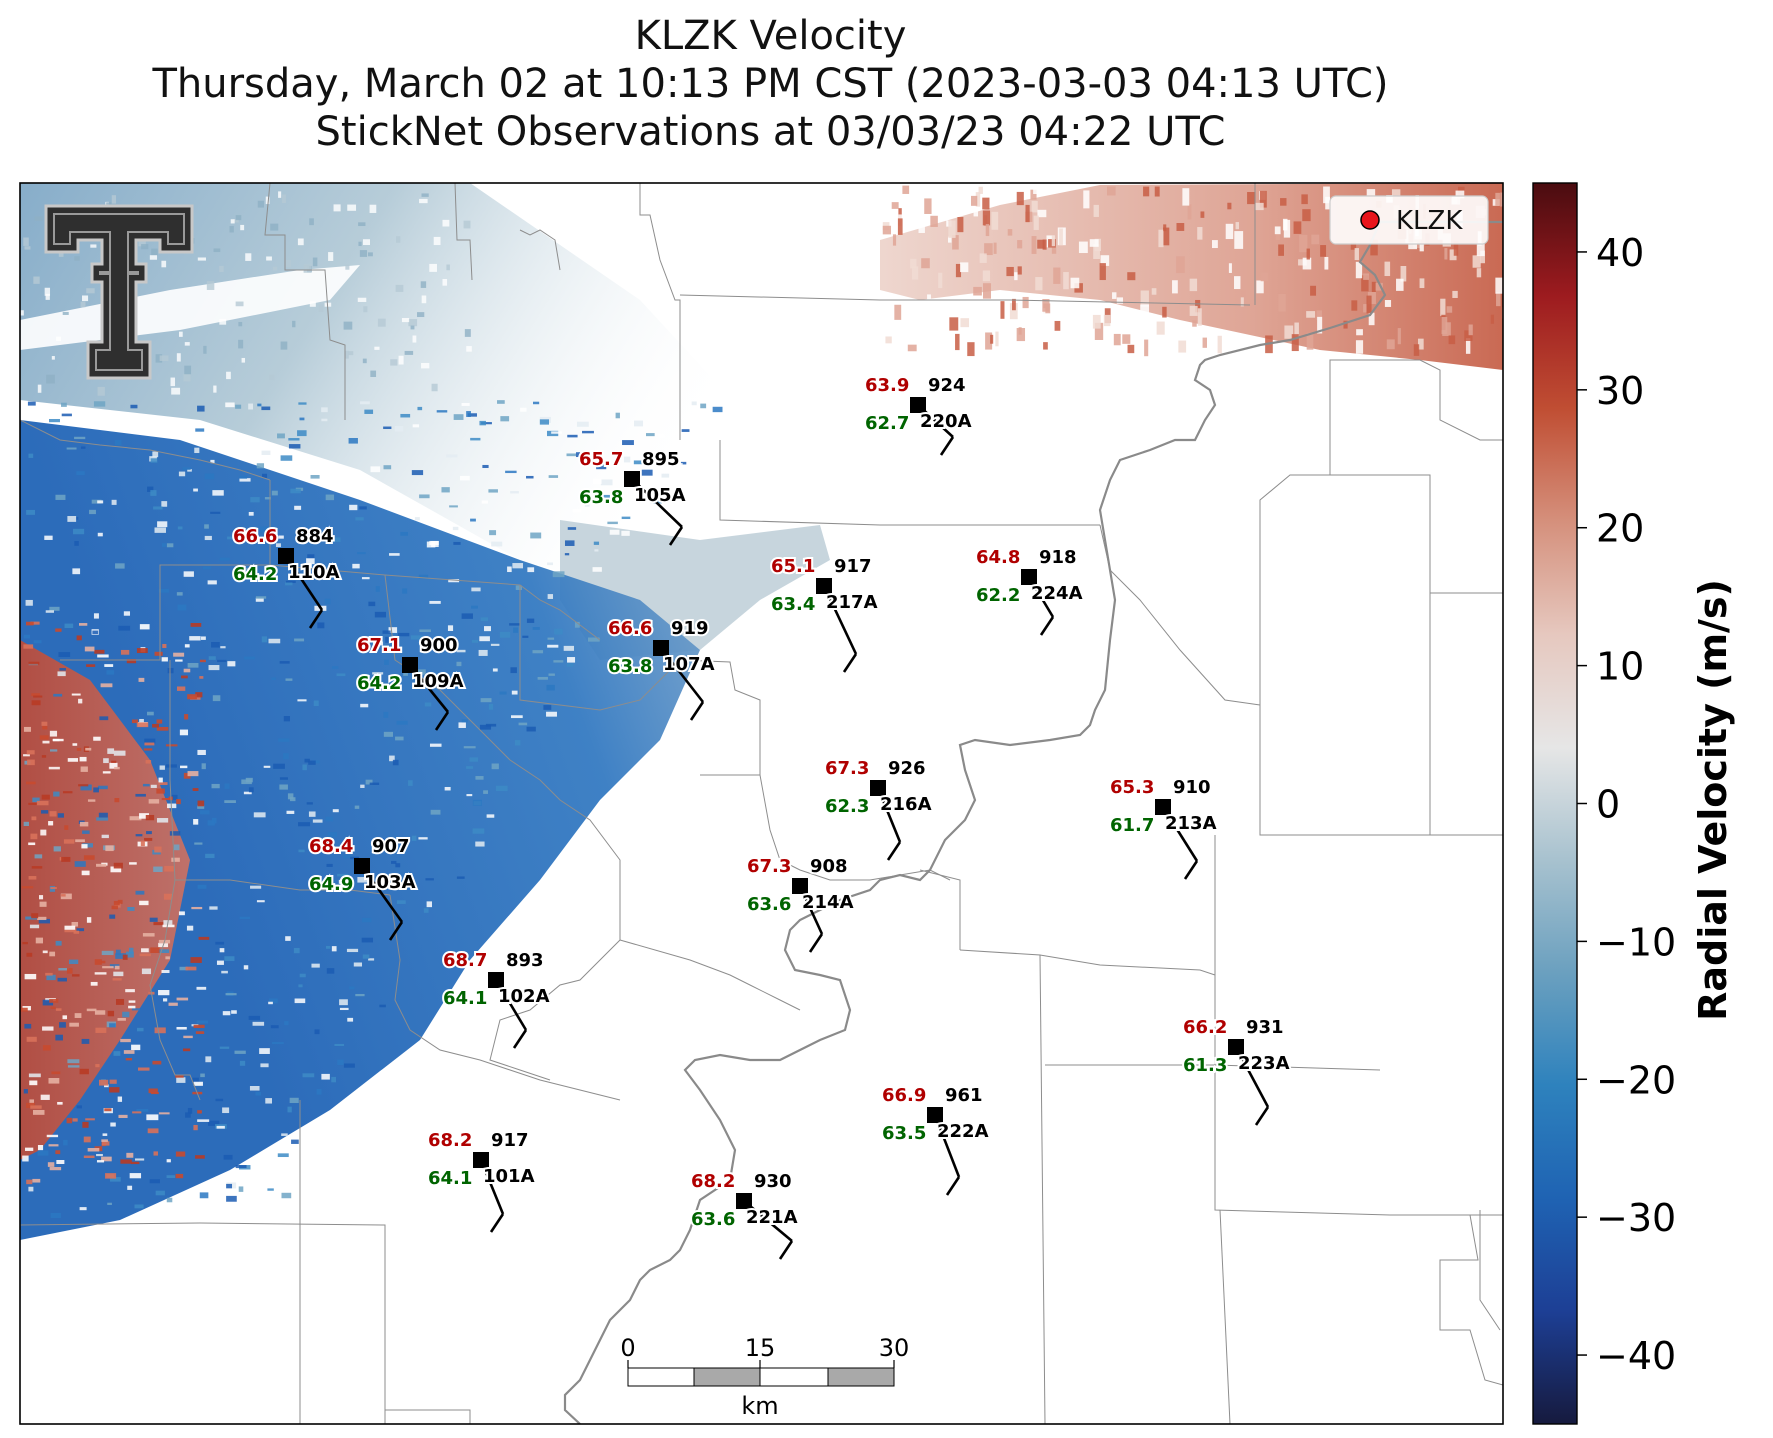 The height and width of the screenshot is (1438, 1773). Describe the element at coordinates (450, 1178) in the screenshot. I see `station-dewpoint: 64.1` at that location.